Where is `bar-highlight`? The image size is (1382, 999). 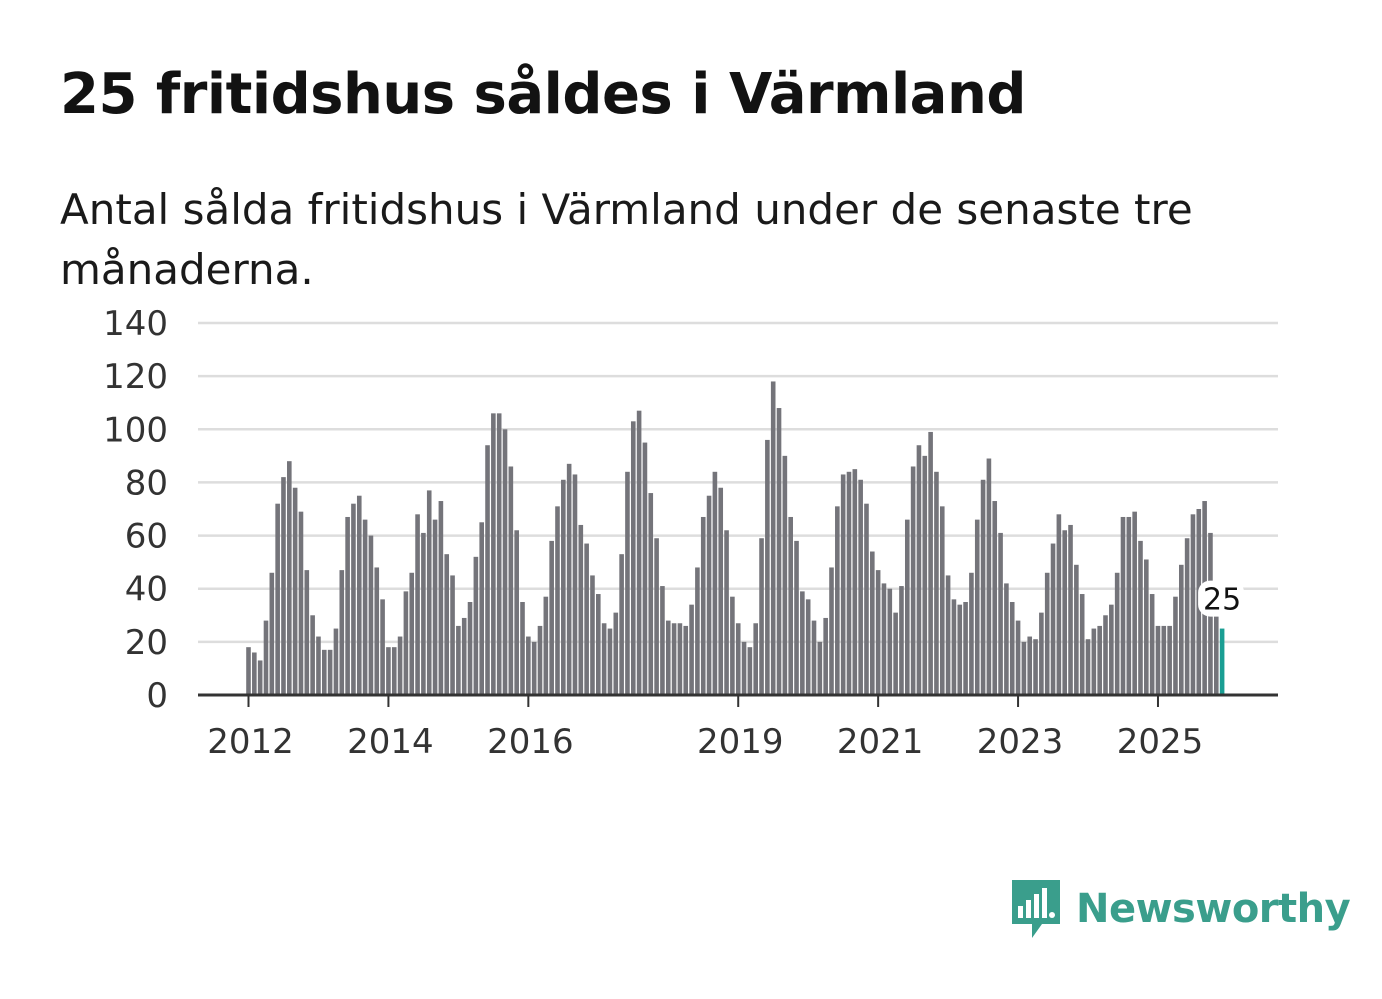 bar-highlight is located at coordinates (1222, 661).